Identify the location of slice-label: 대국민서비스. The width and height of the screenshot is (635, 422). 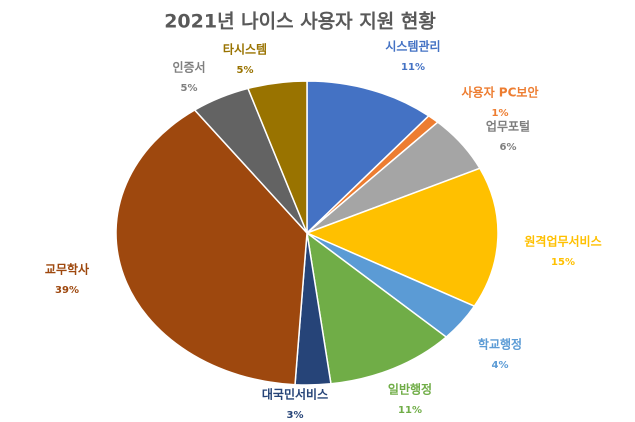
(295, 394).